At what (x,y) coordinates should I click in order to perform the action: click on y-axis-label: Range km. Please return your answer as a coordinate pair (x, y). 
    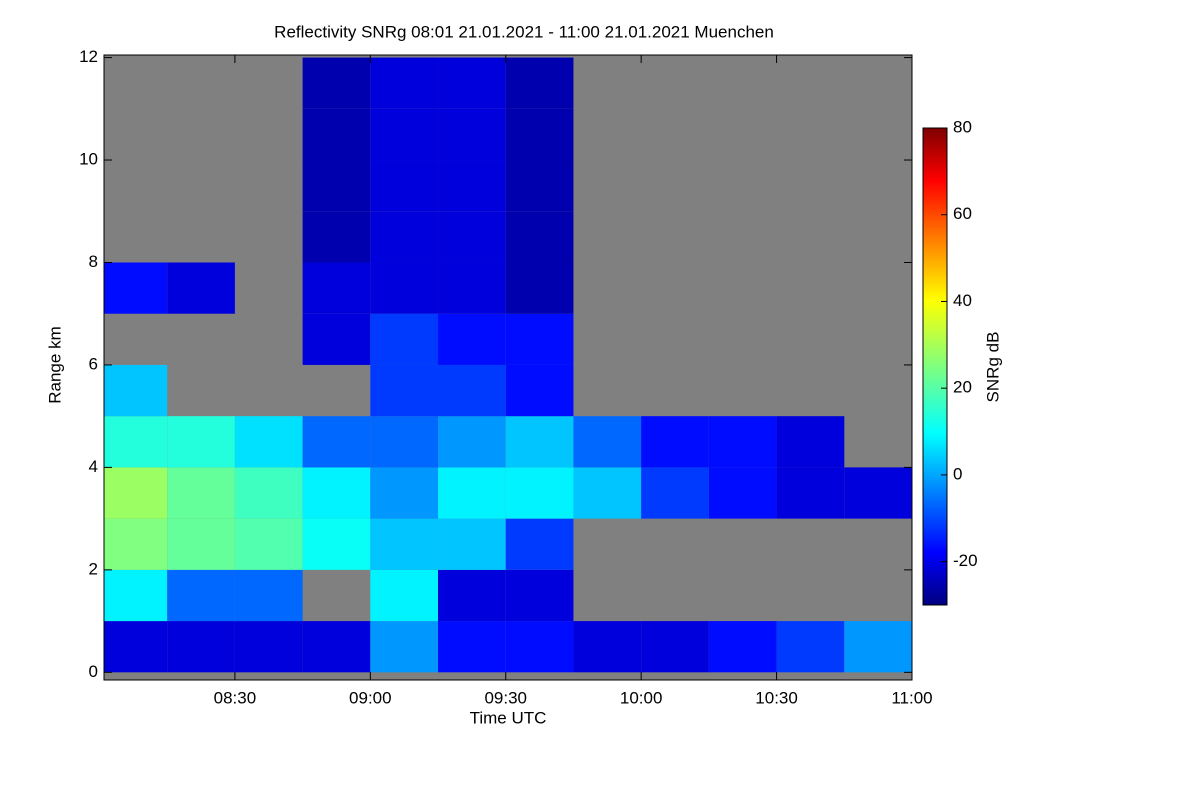
    Looking at the image, I should click on (54, 364).